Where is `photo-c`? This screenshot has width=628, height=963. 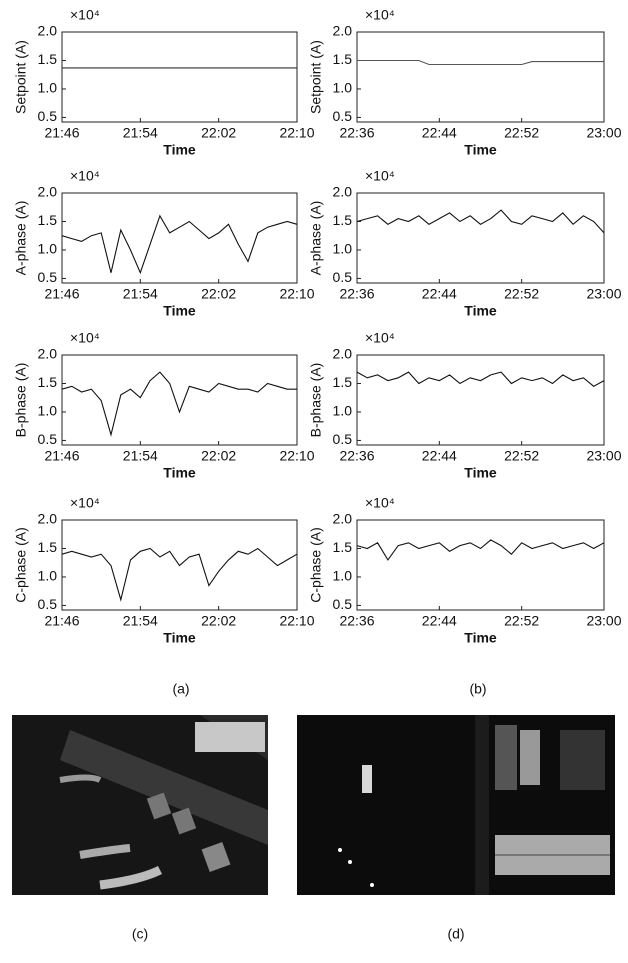
photo-c is located at coordinates (140, 805).